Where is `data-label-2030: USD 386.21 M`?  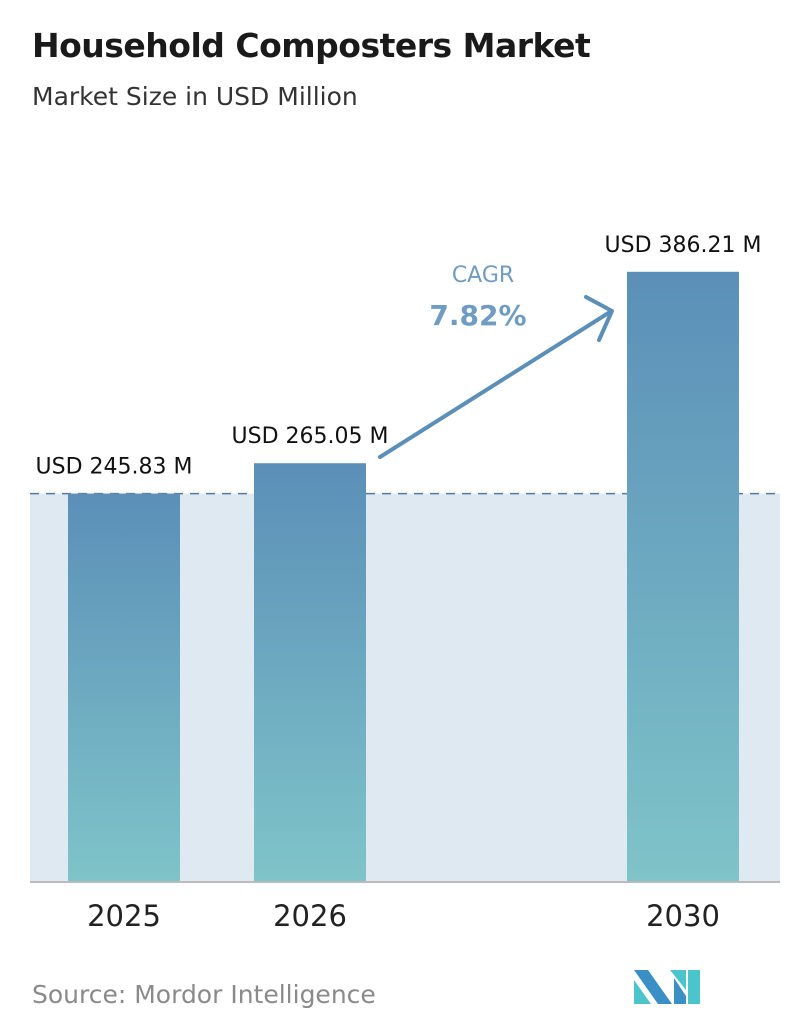 data-label-2030: USD 386.21 M is located at coordinates (683, 245).